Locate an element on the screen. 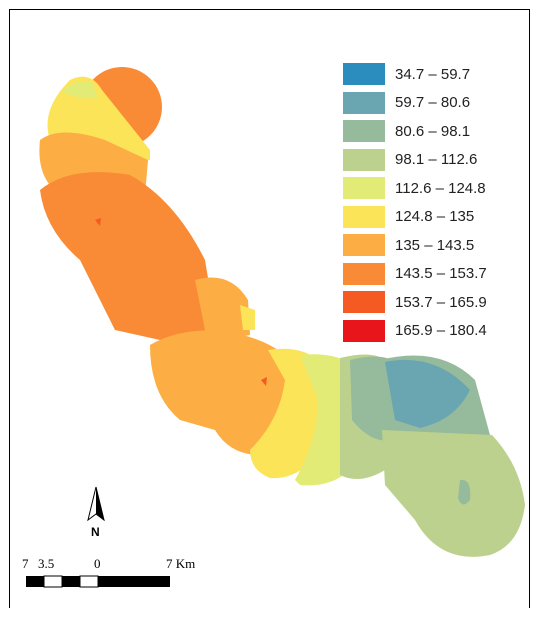 This screenshot has width=540, height=617. legend-label: 98.1 – 112.6 is located at coordinates (436, 159).